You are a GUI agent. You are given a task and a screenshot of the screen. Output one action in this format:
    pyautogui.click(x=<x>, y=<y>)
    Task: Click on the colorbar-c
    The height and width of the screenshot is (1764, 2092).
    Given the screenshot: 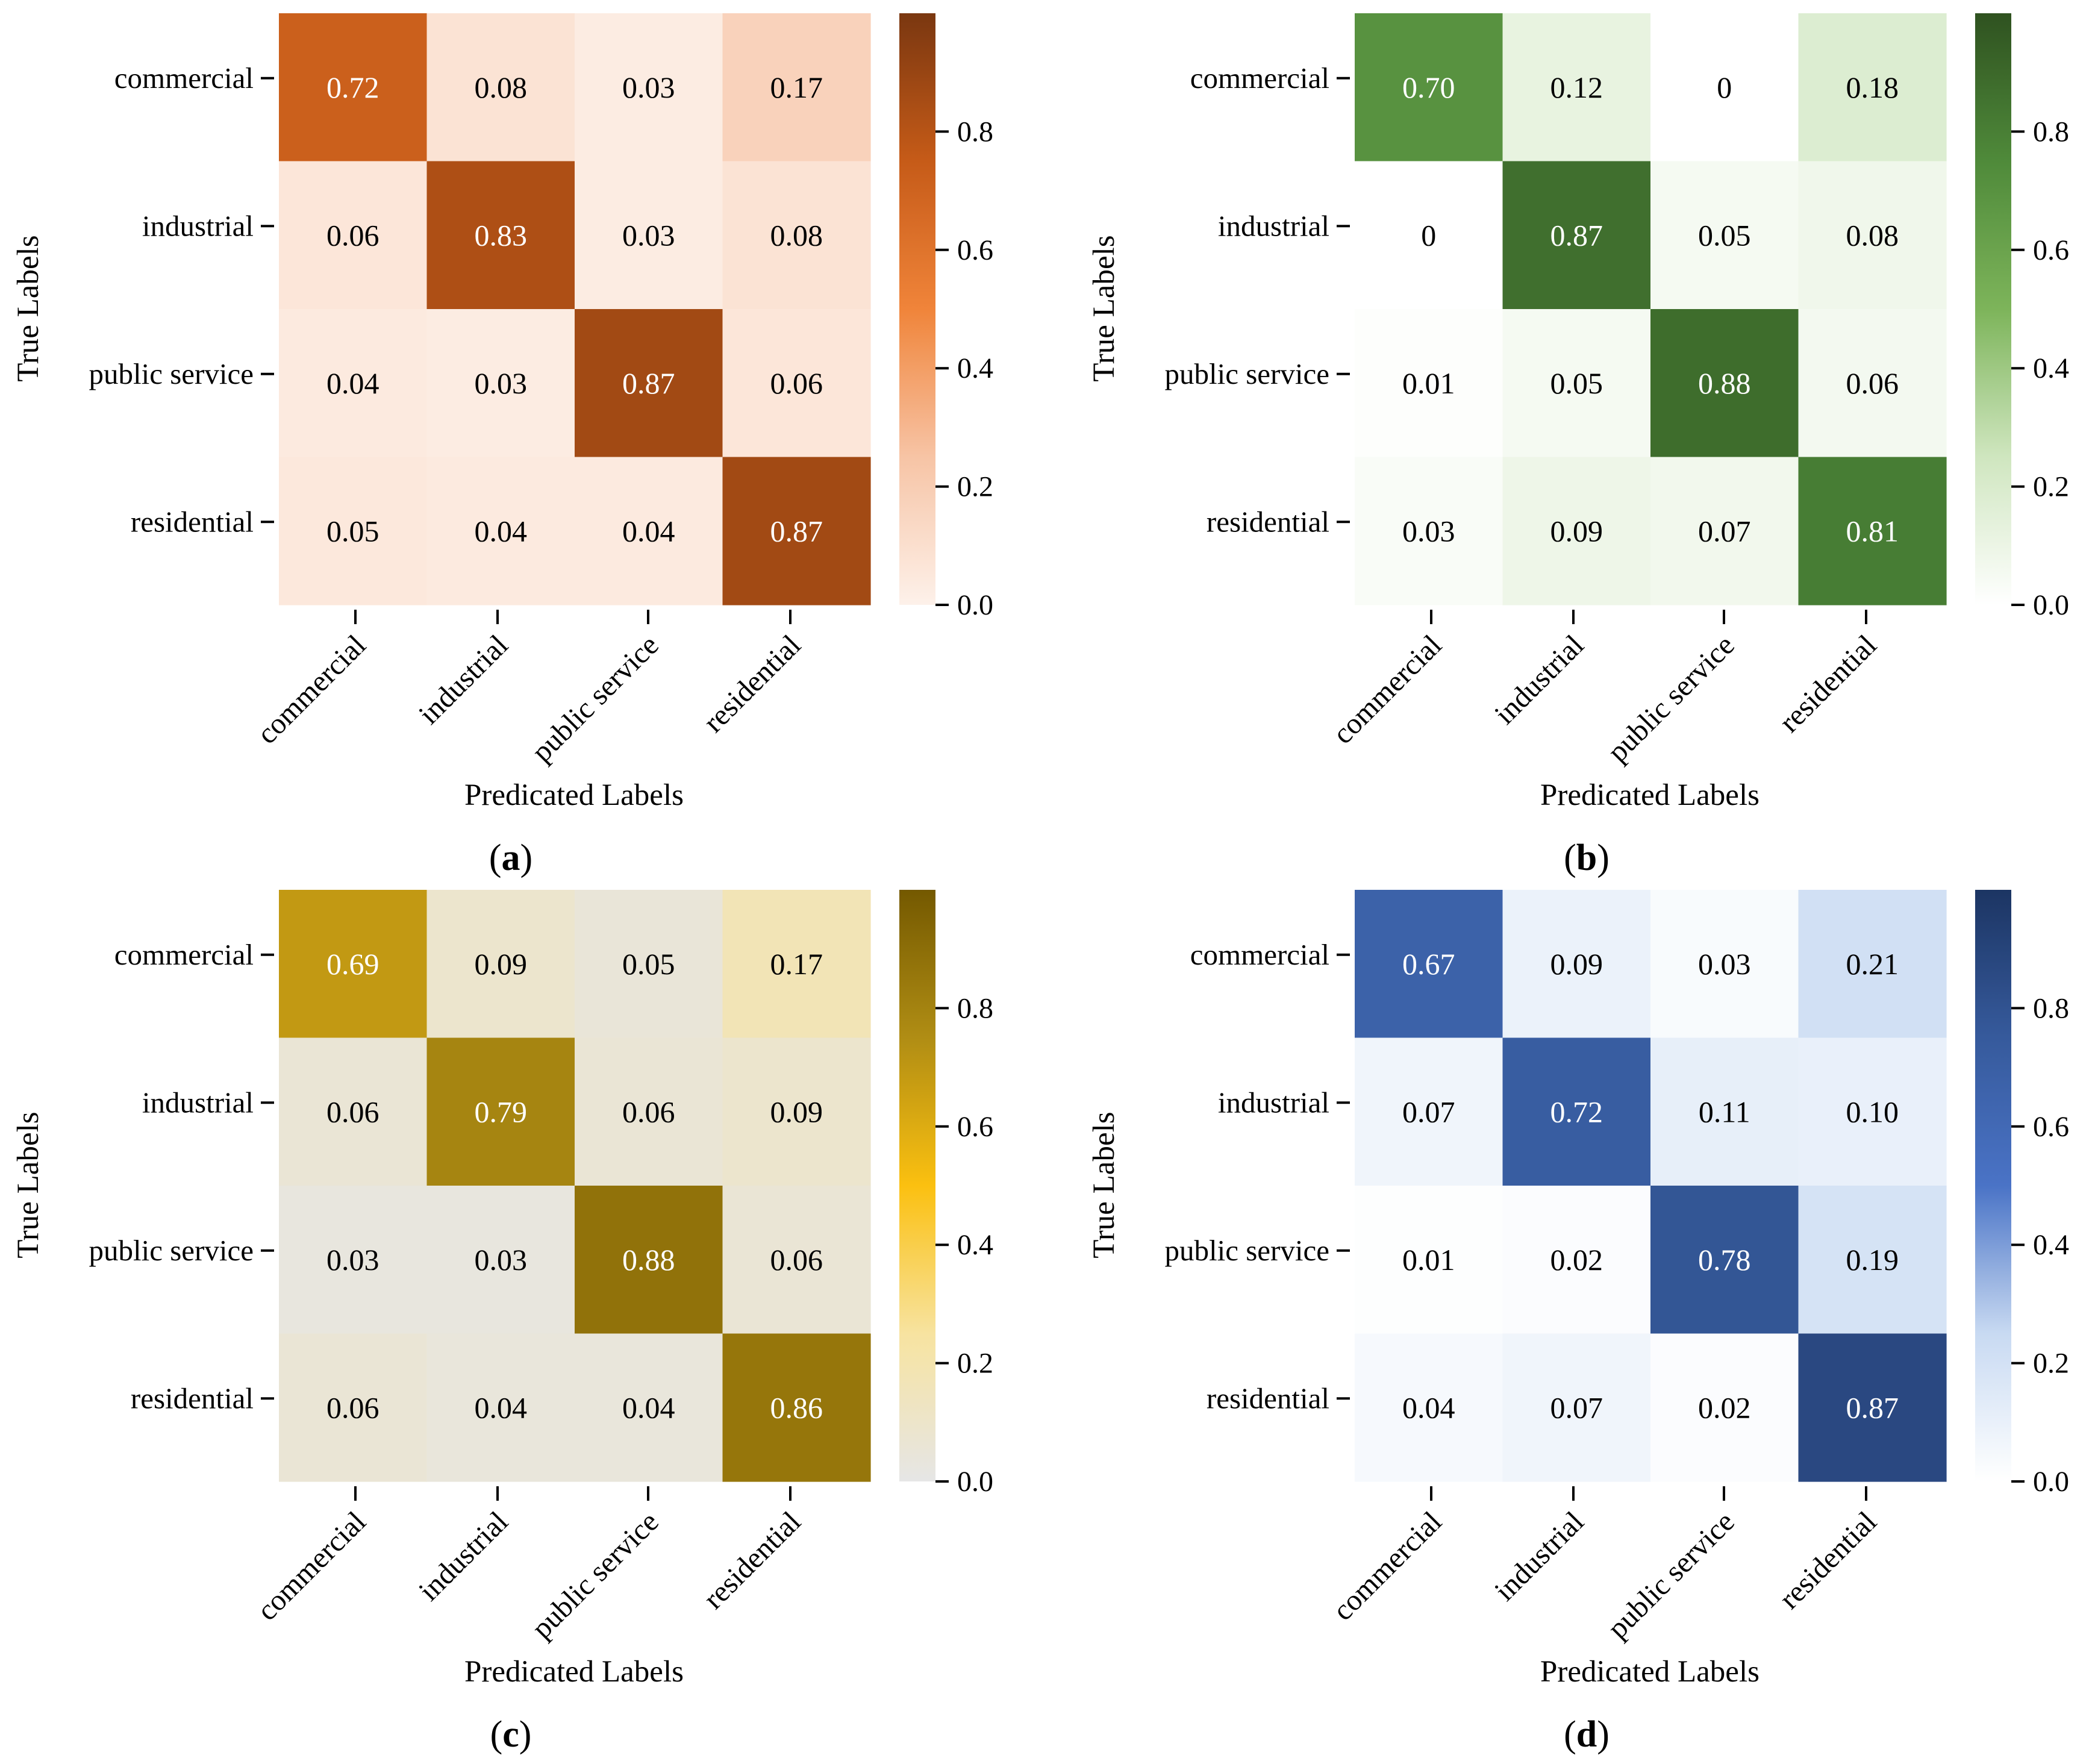 What is the action you would take?
    pyautogui.click(x=917, y=1185)
    